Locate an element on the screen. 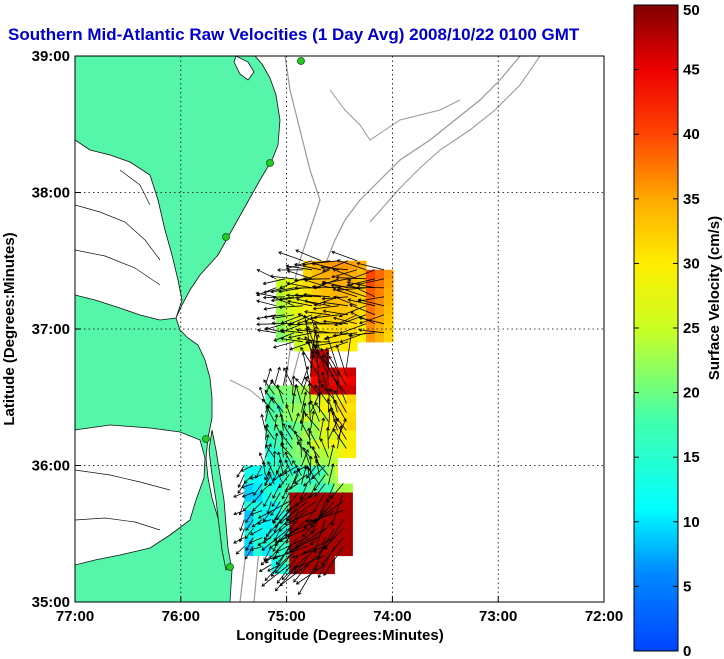 The height and width of the screenshot is (659, 724). x-axis-label: Longitude (Degrees:Minutes) is located at coordinates (340, 635).